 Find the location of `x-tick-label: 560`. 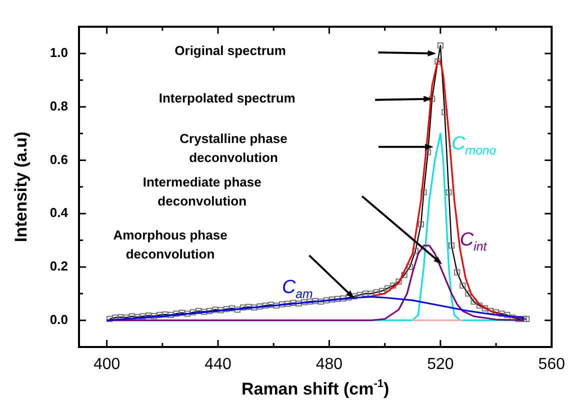

x-tick-label: 560 is located at coordinates (552, 365).